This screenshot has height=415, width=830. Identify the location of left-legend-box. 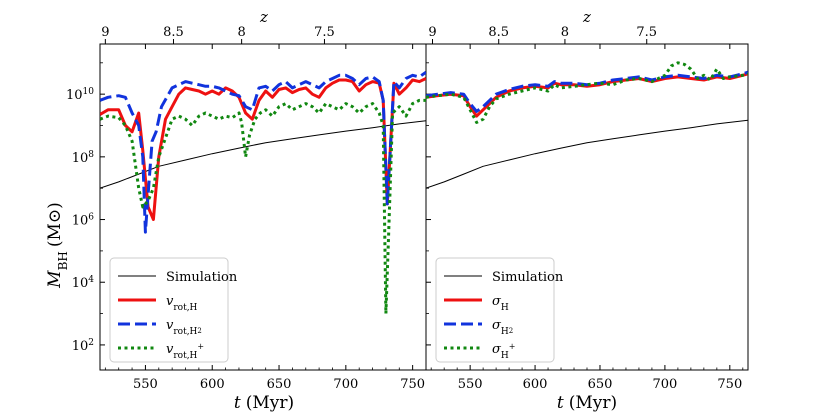
(169, 310).